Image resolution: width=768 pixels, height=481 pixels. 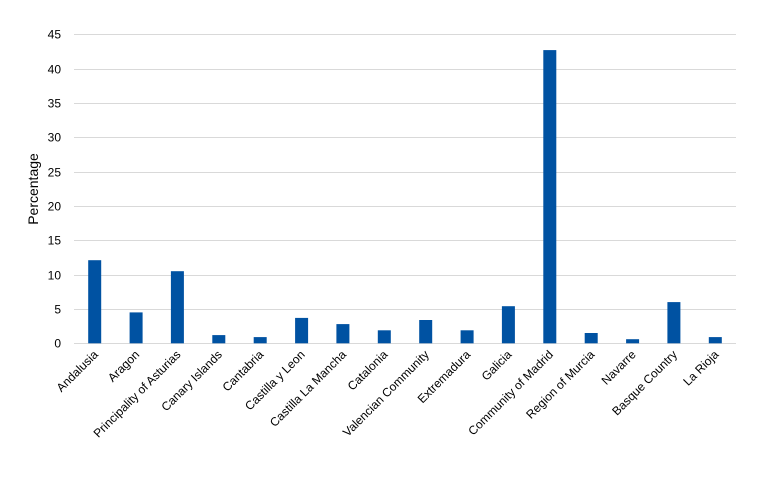 What do you see at coordinates (33, 189) in the screenshot?
I see `y-axis-label: Percentage` at bounding box center [33, 189].